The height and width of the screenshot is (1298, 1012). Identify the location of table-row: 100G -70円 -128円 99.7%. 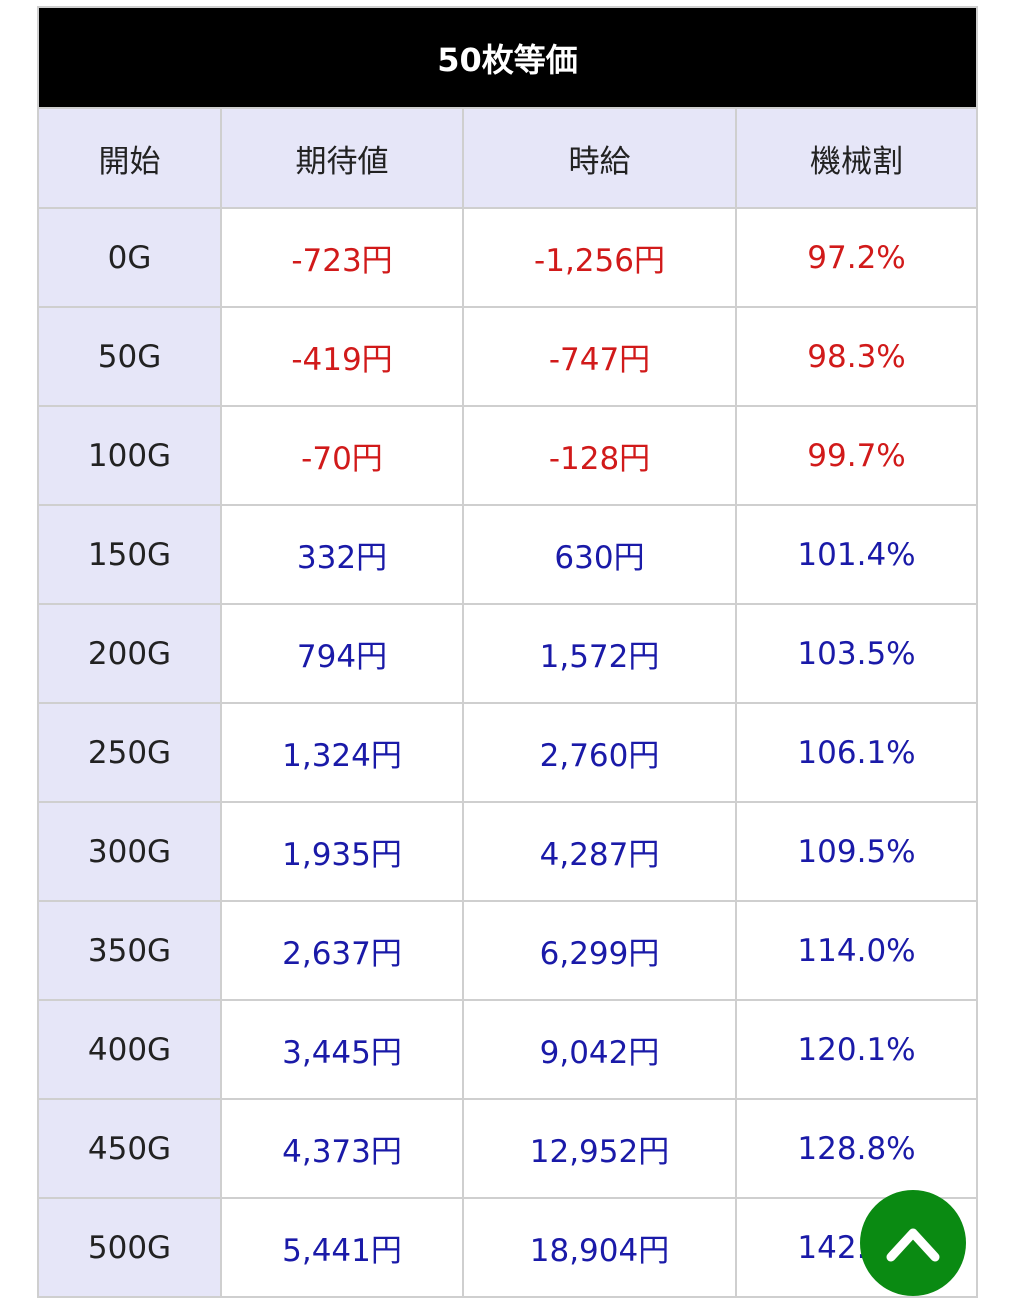
(508, 455).